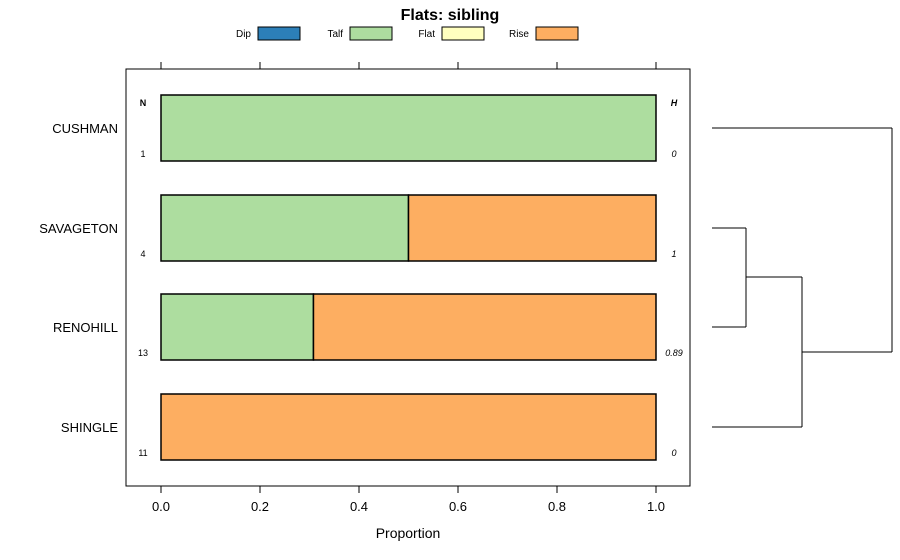 This screenshot has width=900, height=560. Describe the element at coordinates (673, 254) in the screenshot. I see `h-value: 1` at that location.